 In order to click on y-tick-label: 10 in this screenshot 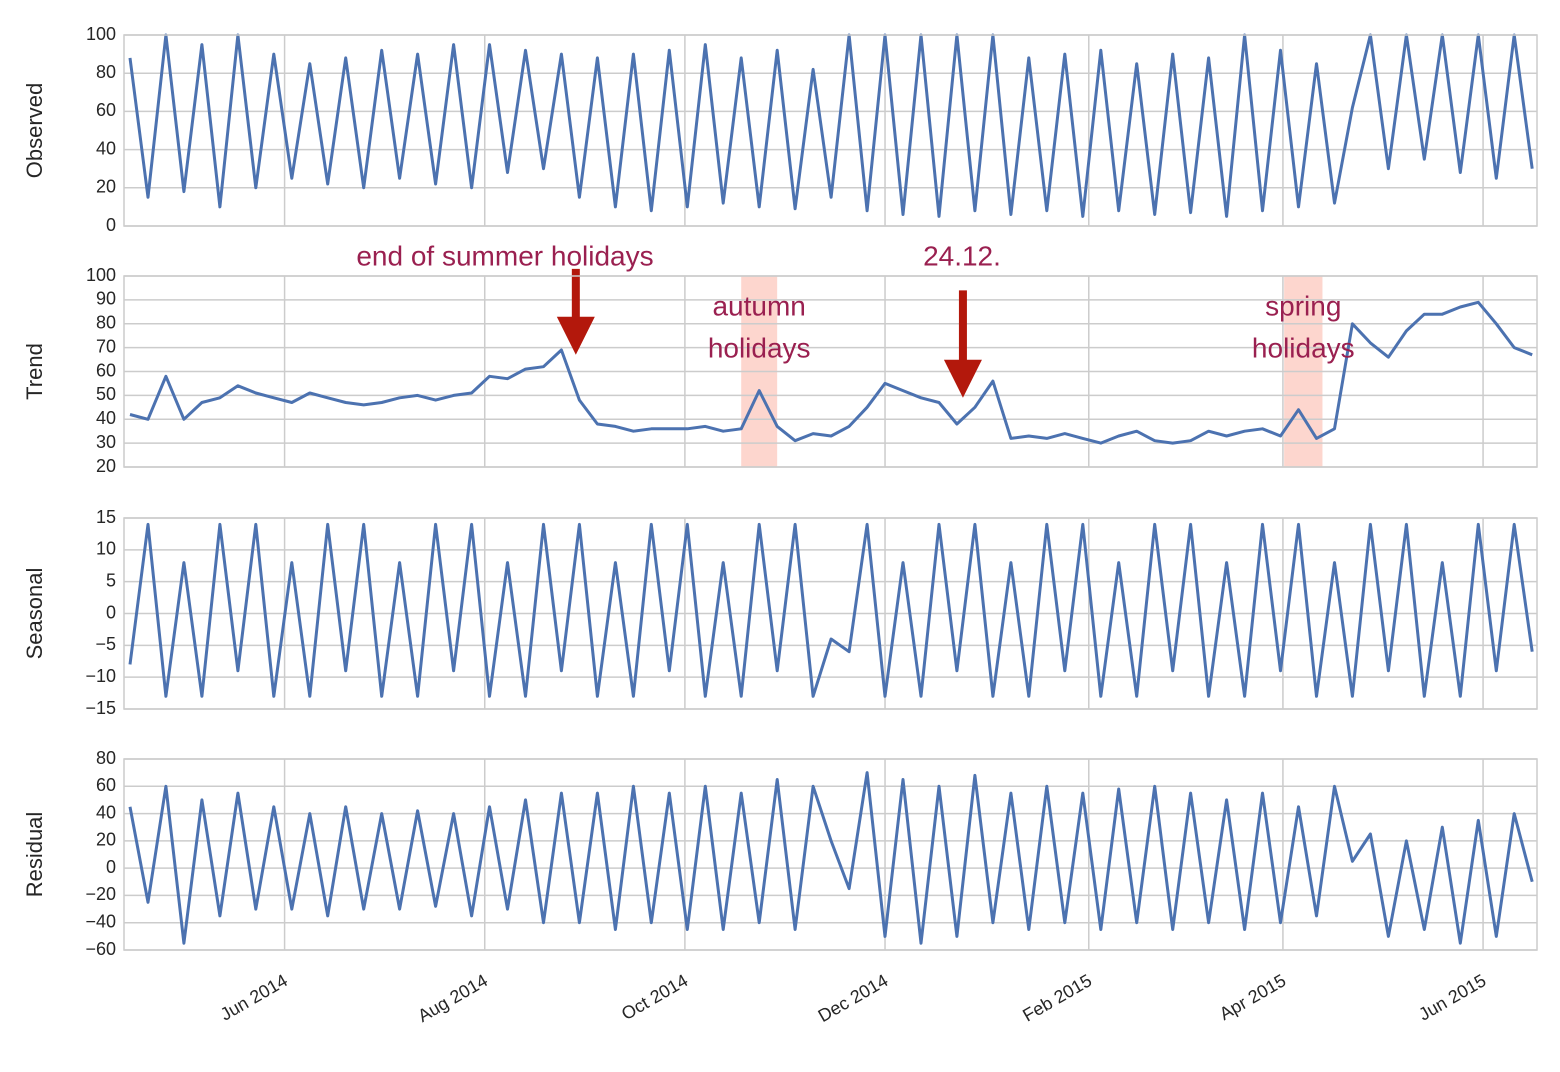, I will do `click(106, 549)`.